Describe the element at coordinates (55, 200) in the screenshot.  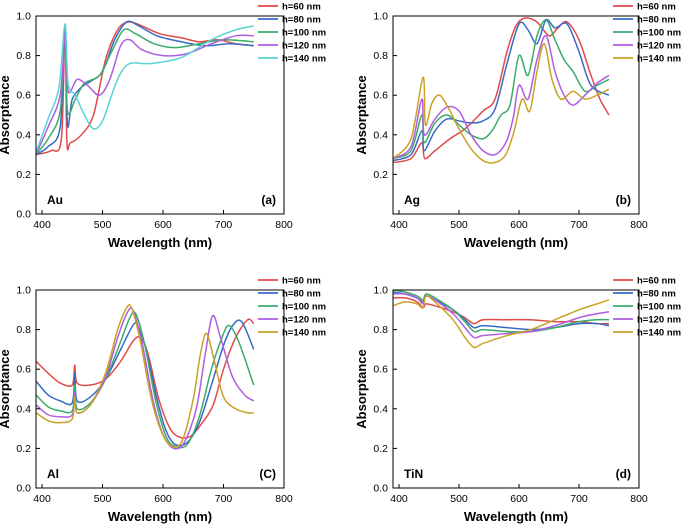
I see `material-label: Au` at that location.